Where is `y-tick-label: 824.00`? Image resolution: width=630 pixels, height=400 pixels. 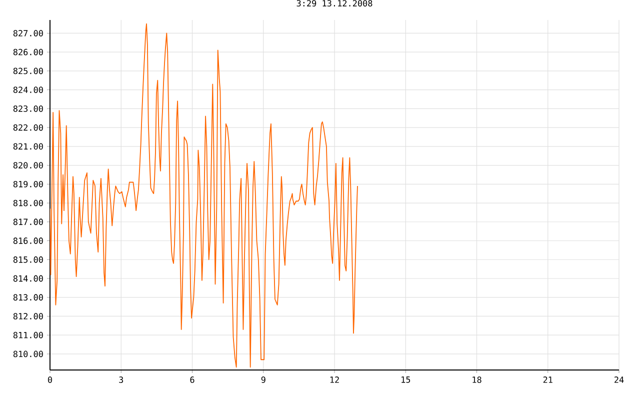 y-tick-label: 824.00 is located at coordinates (28, 90).